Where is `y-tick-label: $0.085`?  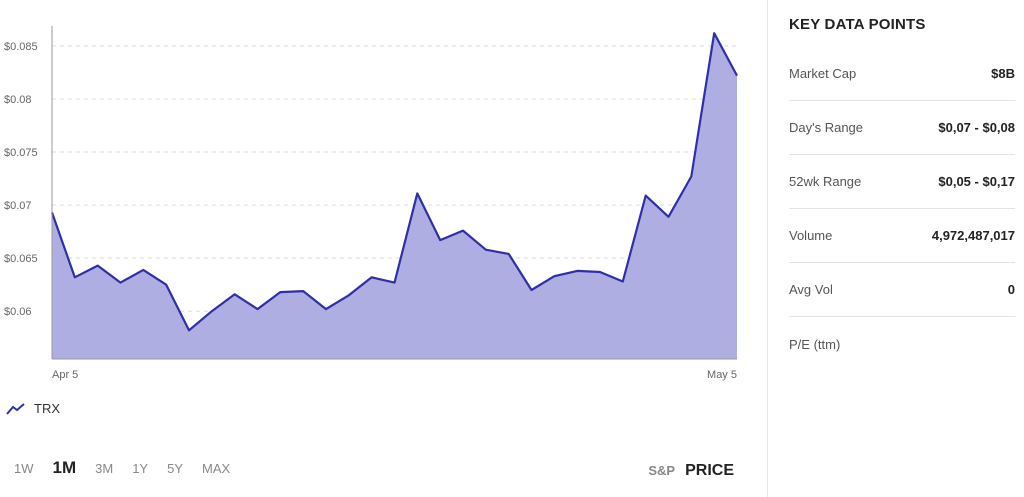
y-tick-label: $0.085 is located at coordinates (21, 47).